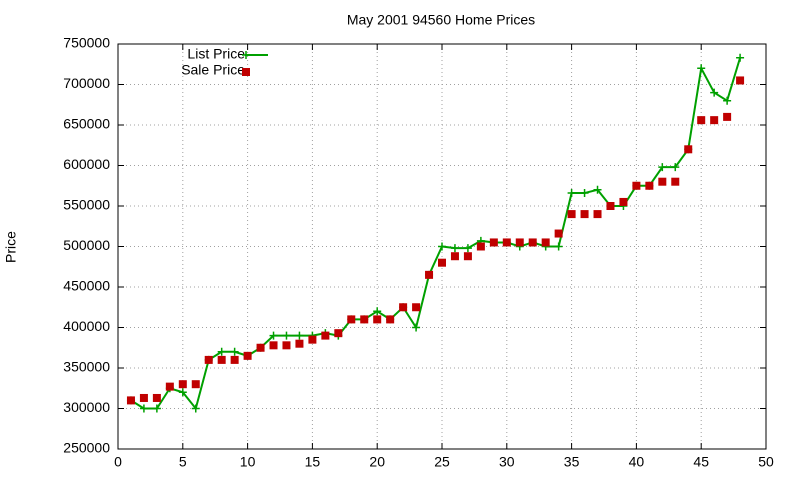 Image resolution: width=800 pixels, height=480 pixels. I want to click on y-tick-label: 650000, so click(86, 124).